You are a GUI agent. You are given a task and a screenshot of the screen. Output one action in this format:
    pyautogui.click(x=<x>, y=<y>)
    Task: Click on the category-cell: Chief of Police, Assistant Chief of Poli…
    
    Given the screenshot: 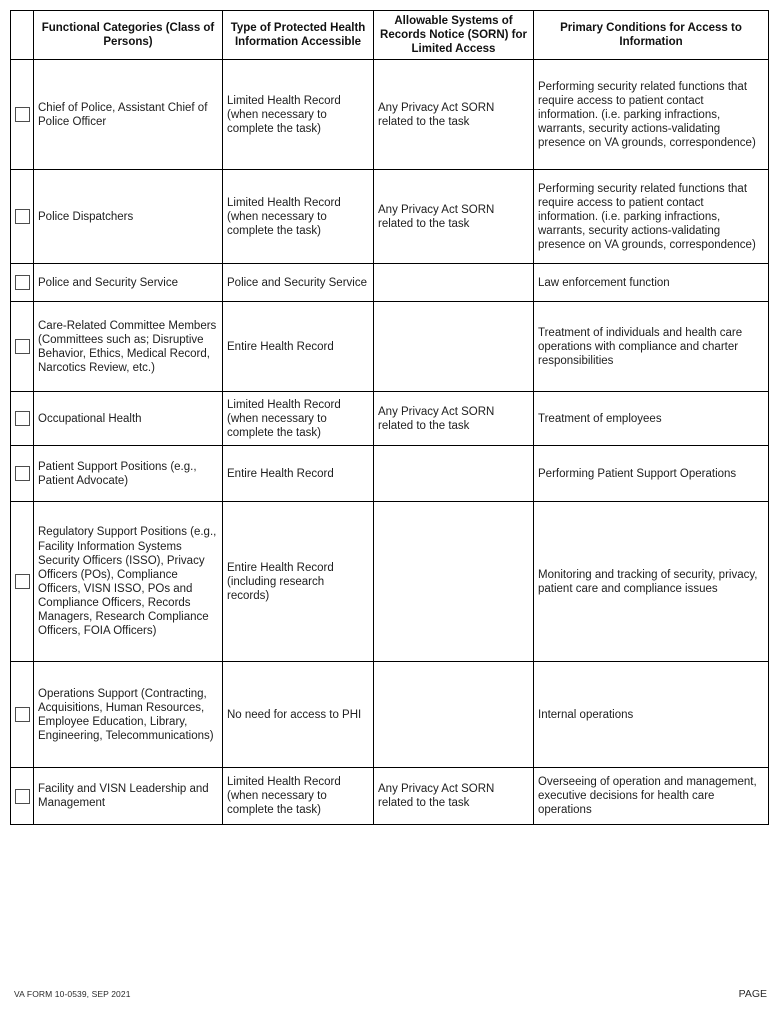 What is the action you would take?
    pyautogui.click(x=128, y=115)
    